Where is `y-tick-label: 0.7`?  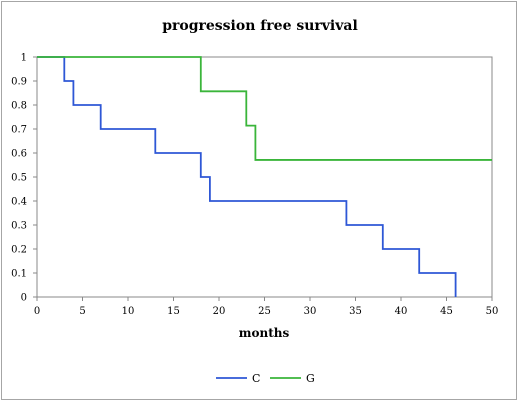 y-tick-label: 0.7 is located at coordinates (19, 130).